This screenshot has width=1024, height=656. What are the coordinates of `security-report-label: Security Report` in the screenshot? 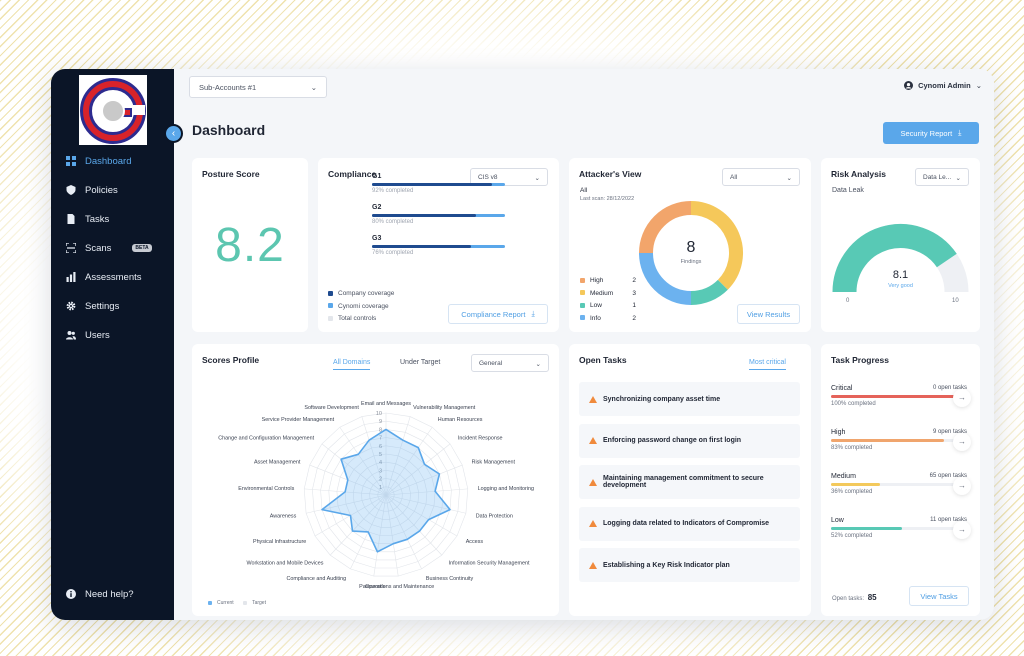 It's located at (926, 133).